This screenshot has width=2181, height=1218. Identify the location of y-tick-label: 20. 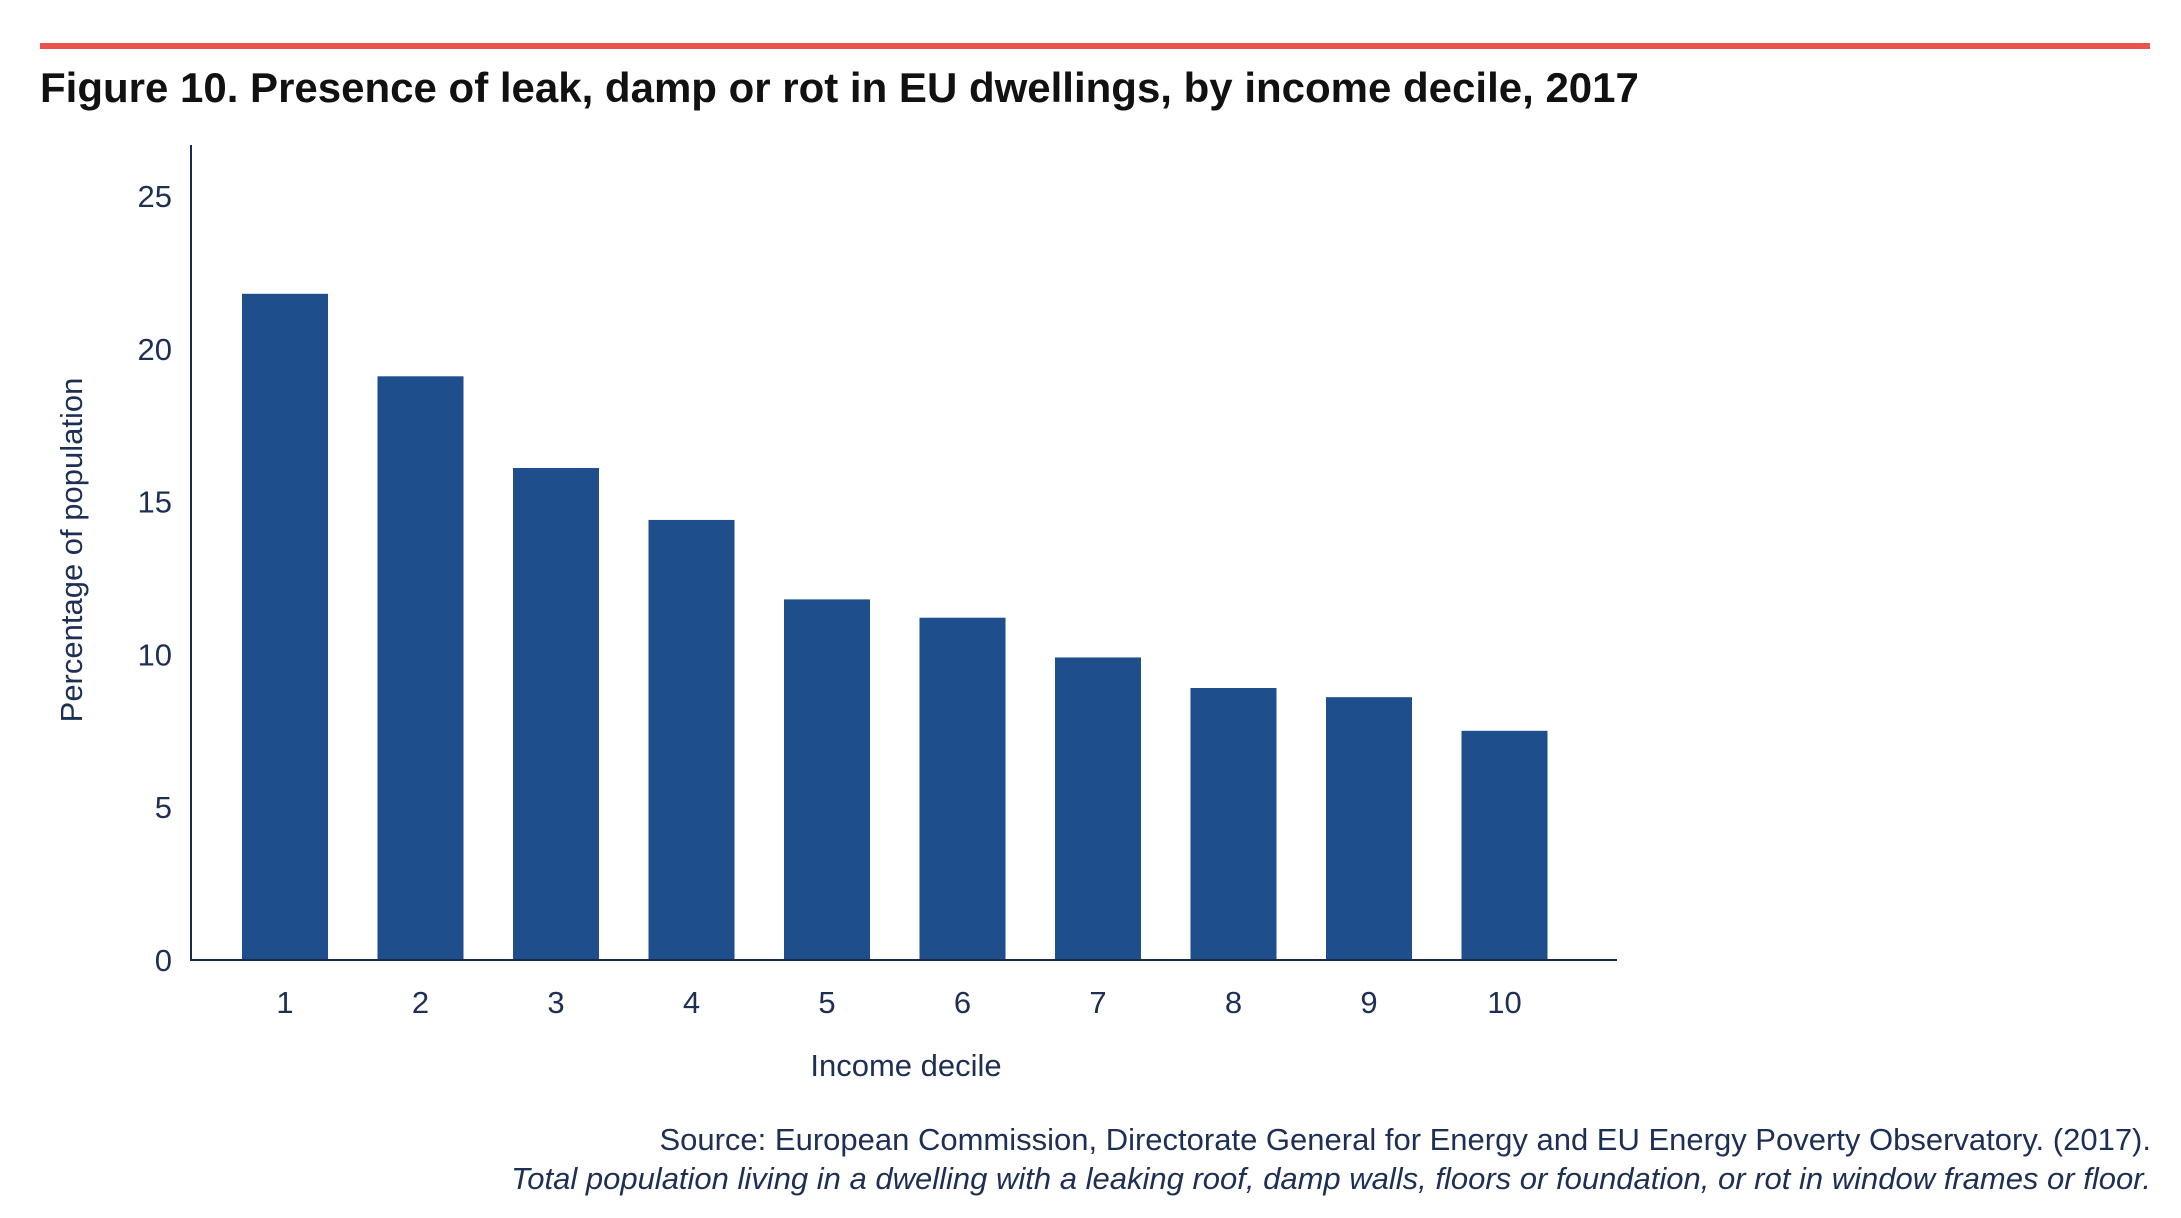
(155, 349).